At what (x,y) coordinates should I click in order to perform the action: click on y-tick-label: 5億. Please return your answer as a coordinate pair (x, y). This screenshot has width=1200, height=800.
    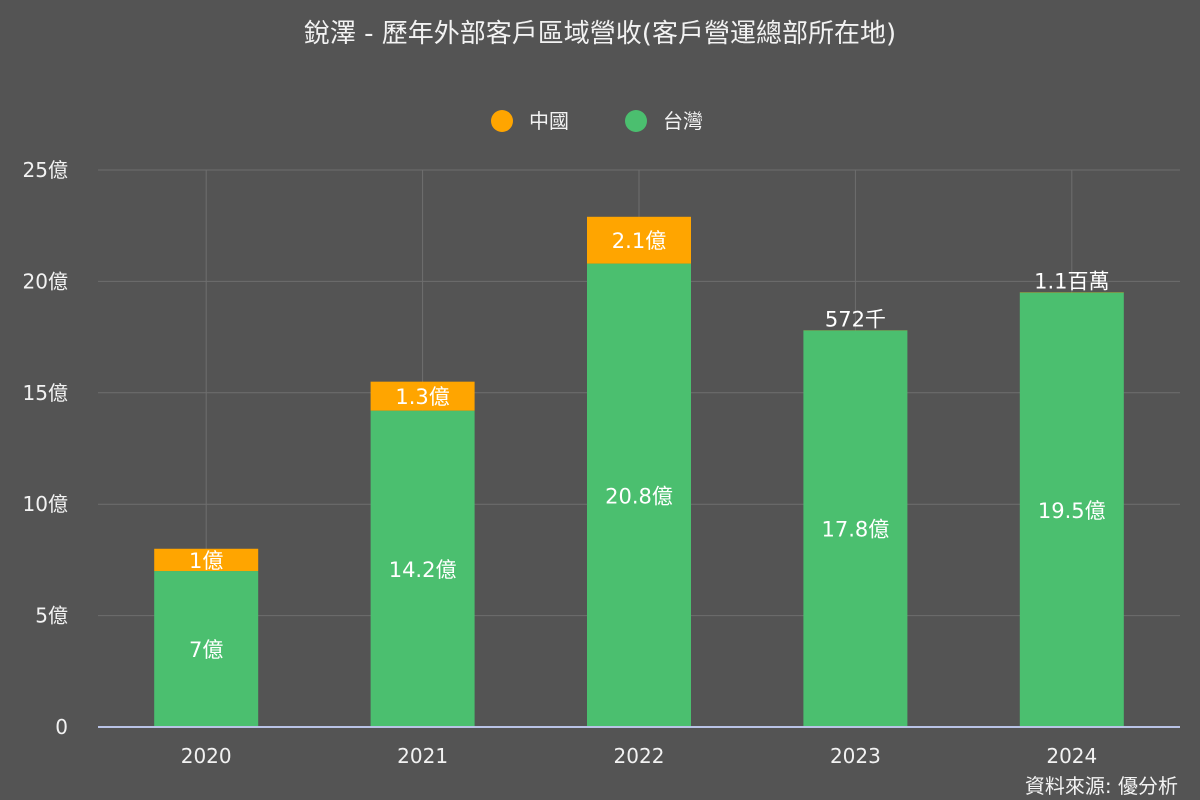
    Looking at the image, I should click on (51, 616).